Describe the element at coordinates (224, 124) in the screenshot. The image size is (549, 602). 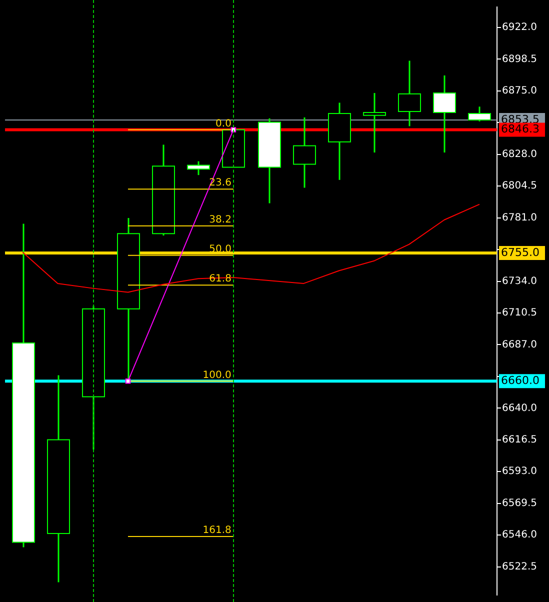
I see `series-label: 0.0` at that location.